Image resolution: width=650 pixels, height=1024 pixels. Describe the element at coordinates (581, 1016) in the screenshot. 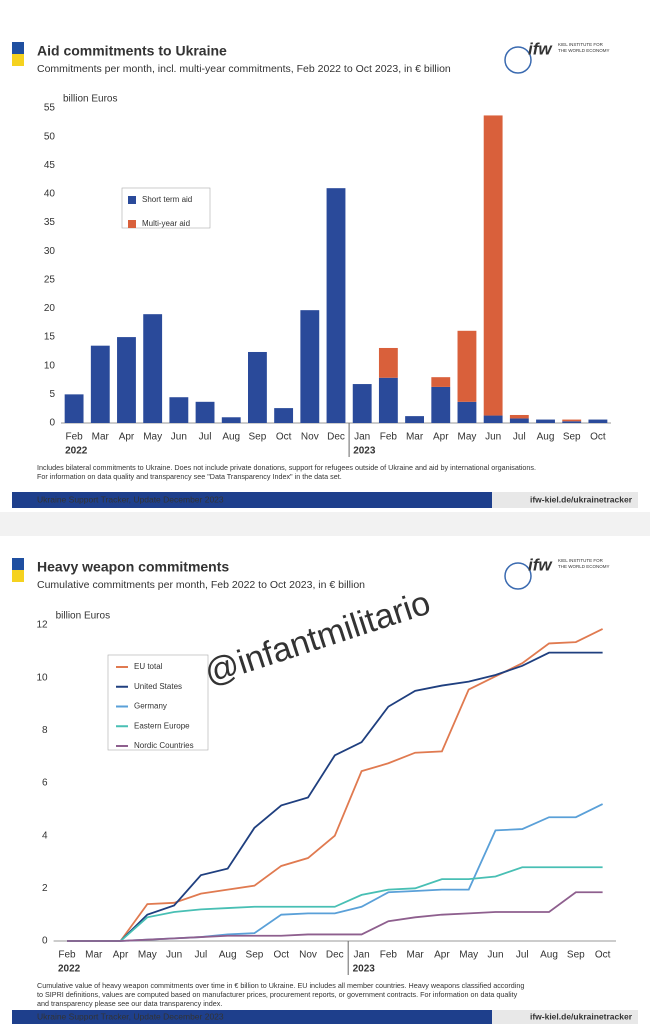

I see `footer-link: ifw-kiel.de/ukrainetracker` at that location.